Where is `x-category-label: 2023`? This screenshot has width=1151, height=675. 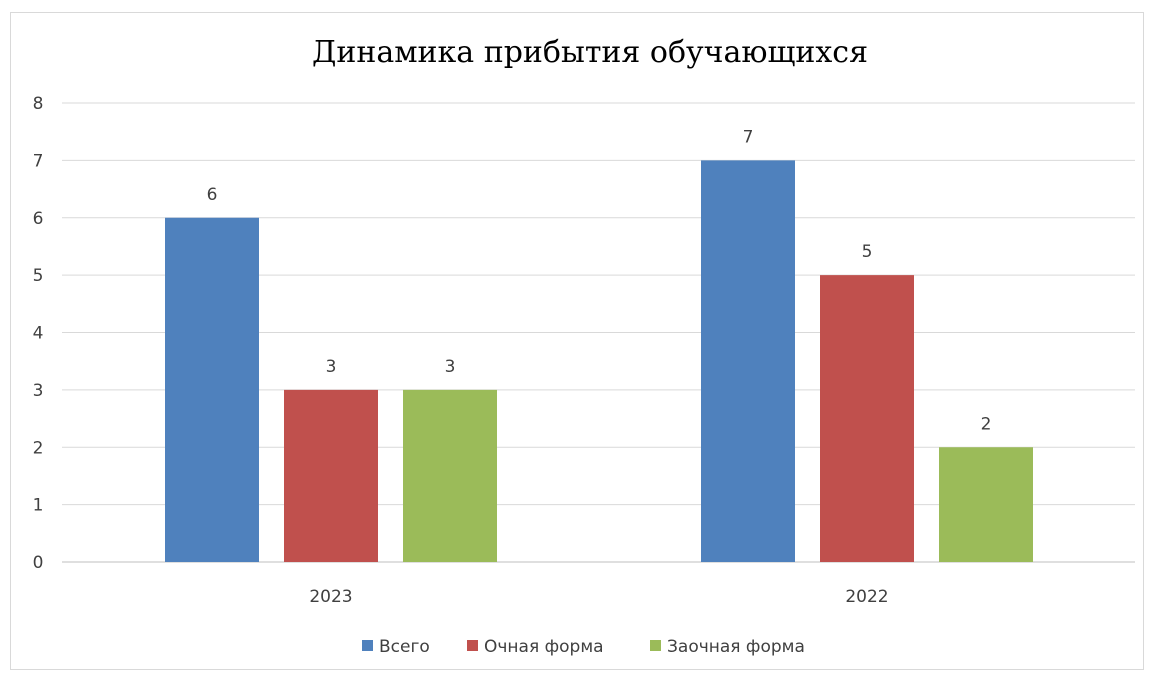
x-category-label: 2023 is located at coordinates (330, 597).